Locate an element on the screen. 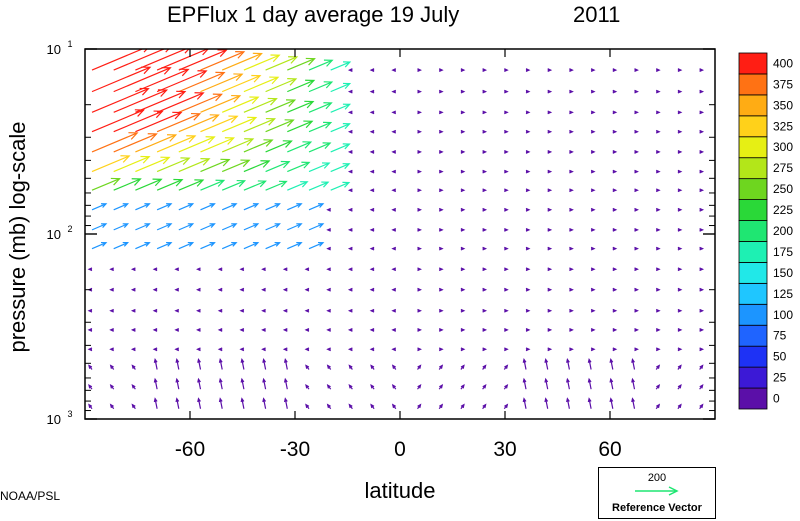 This screenshot has width=800, height=521. colorbar-label: 325 is located at coordinates (783, 126).